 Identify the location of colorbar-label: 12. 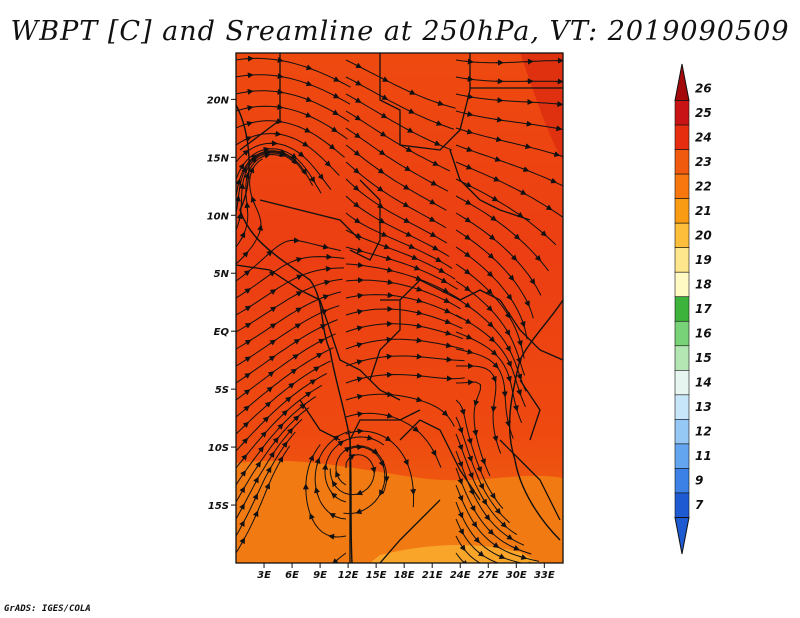
(703, 432).